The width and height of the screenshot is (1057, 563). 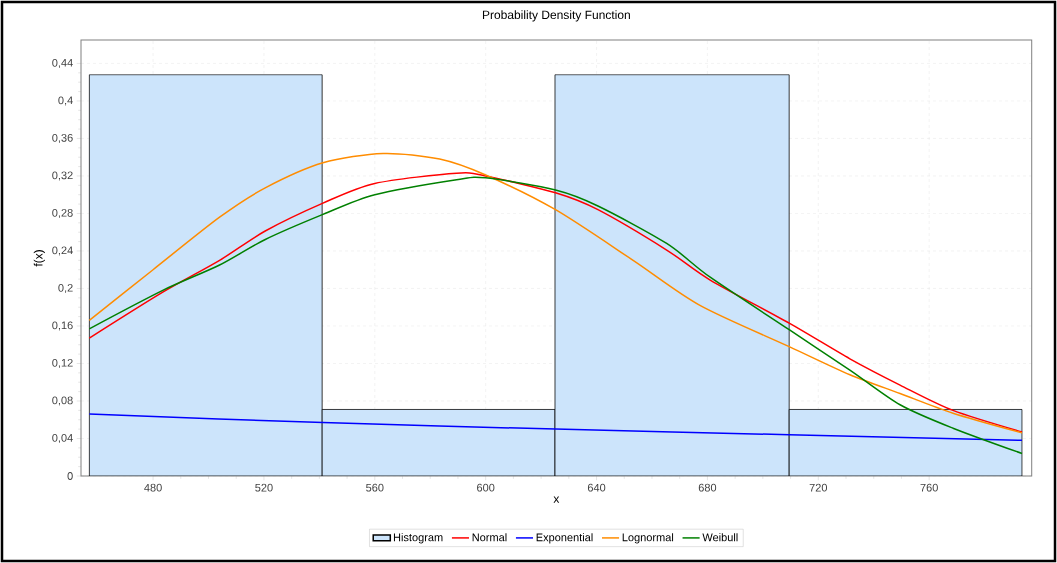 What do you see at coordinates (62, 326) in the screenshot?
I see `y-tick-label: 0,16` at bounding box center [62, 326].